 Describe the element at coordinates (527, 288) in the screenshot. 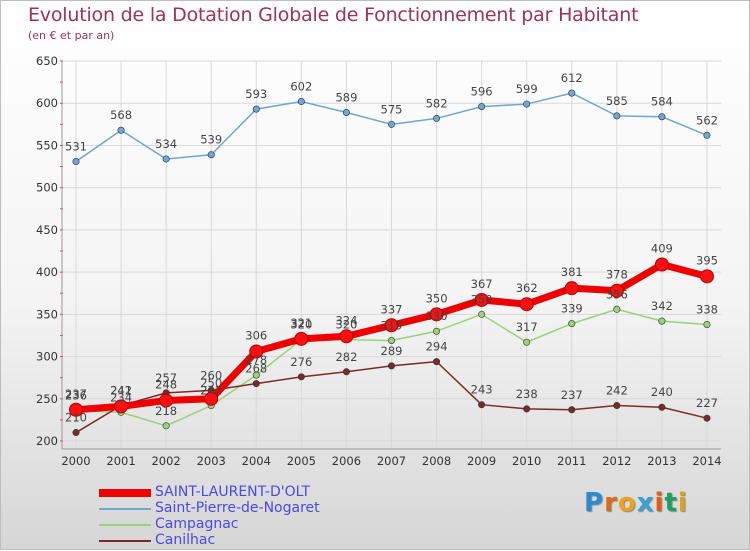

I see `data-label: 362` at that location.